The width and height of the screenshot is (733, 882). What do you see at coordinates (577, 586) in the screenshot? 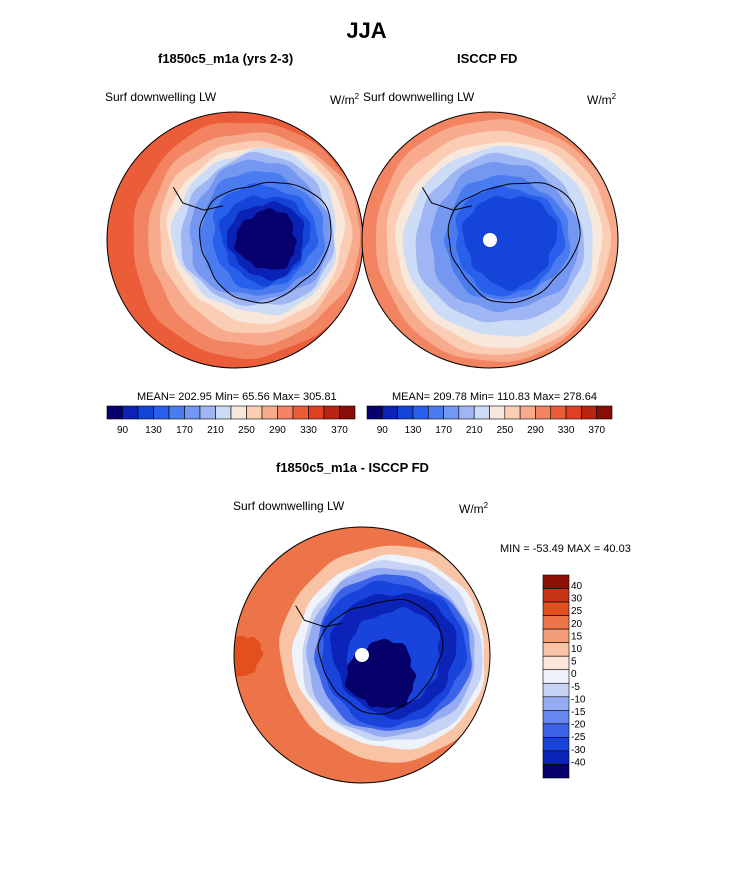
I see `colorbar-tick-label: 40` at bounding box center [577, 586].